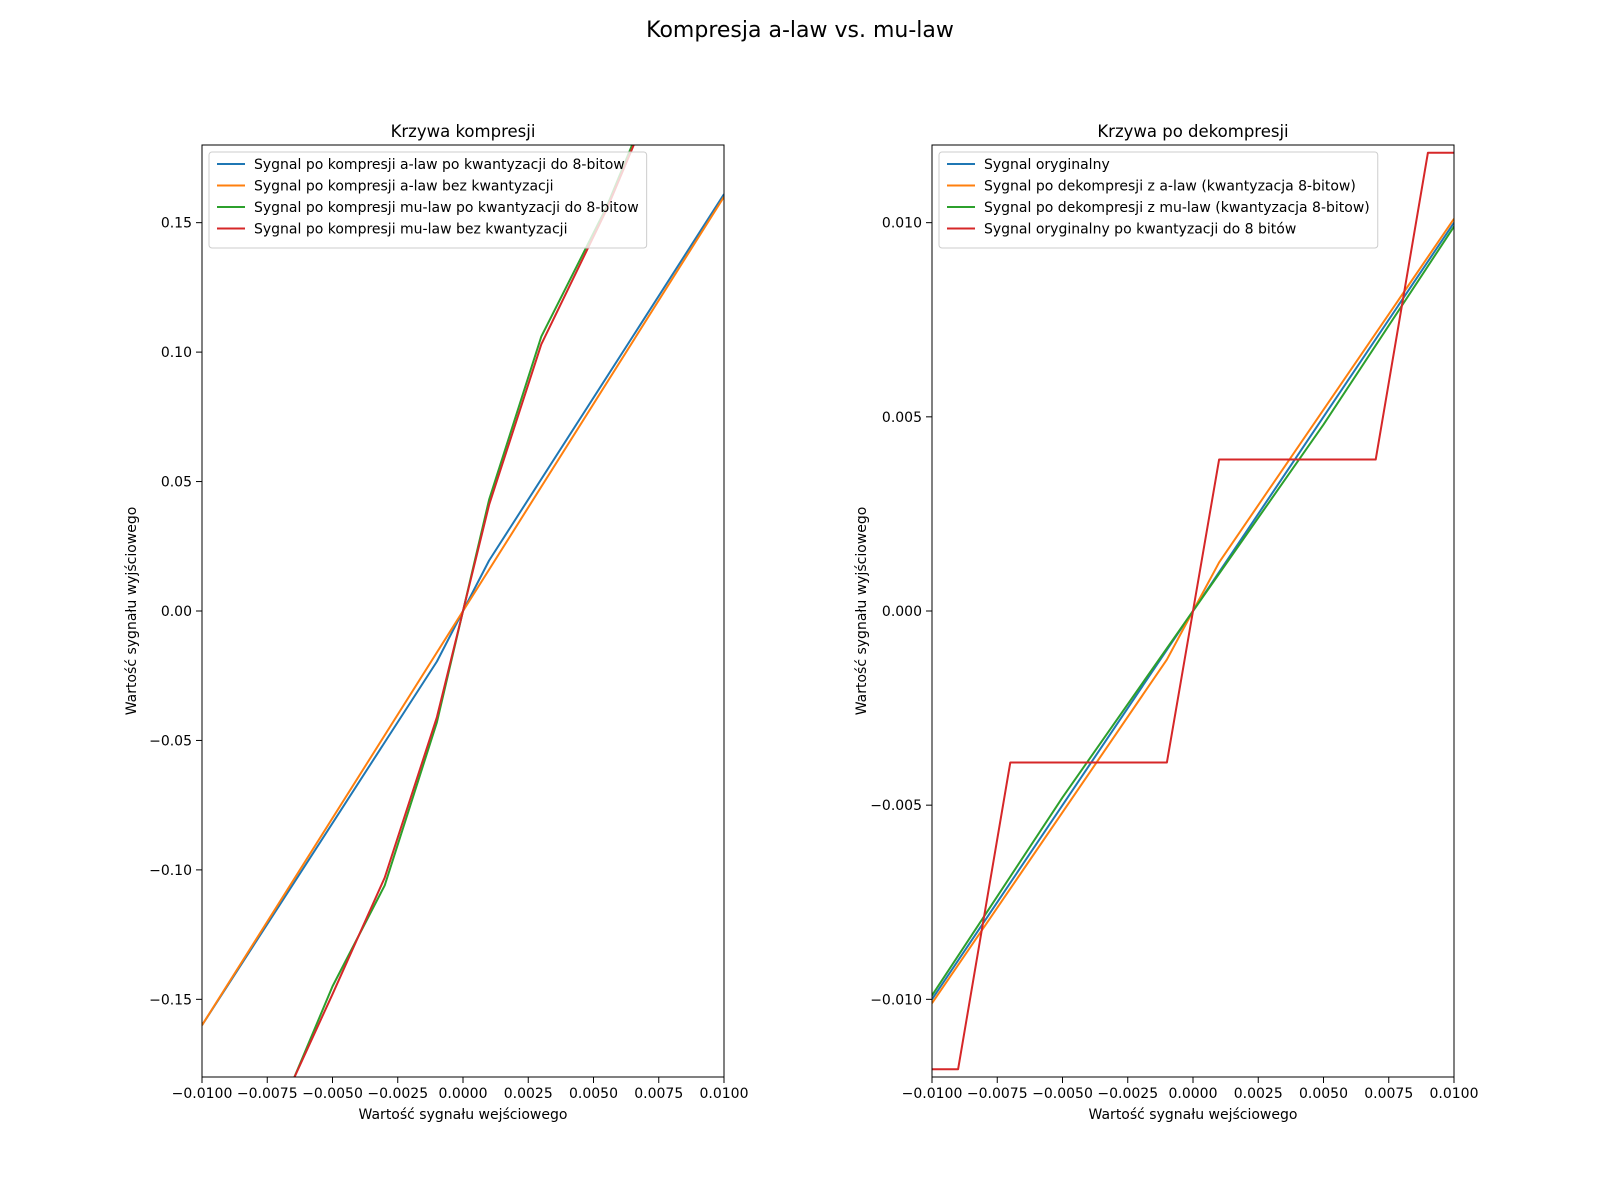 The height and width of the screenshot is (1204, 1600). What do you see at coordinates (176, 353) in the screenshot?
I see `y-tick-label: 0.10` at bounding box center [176, 353].